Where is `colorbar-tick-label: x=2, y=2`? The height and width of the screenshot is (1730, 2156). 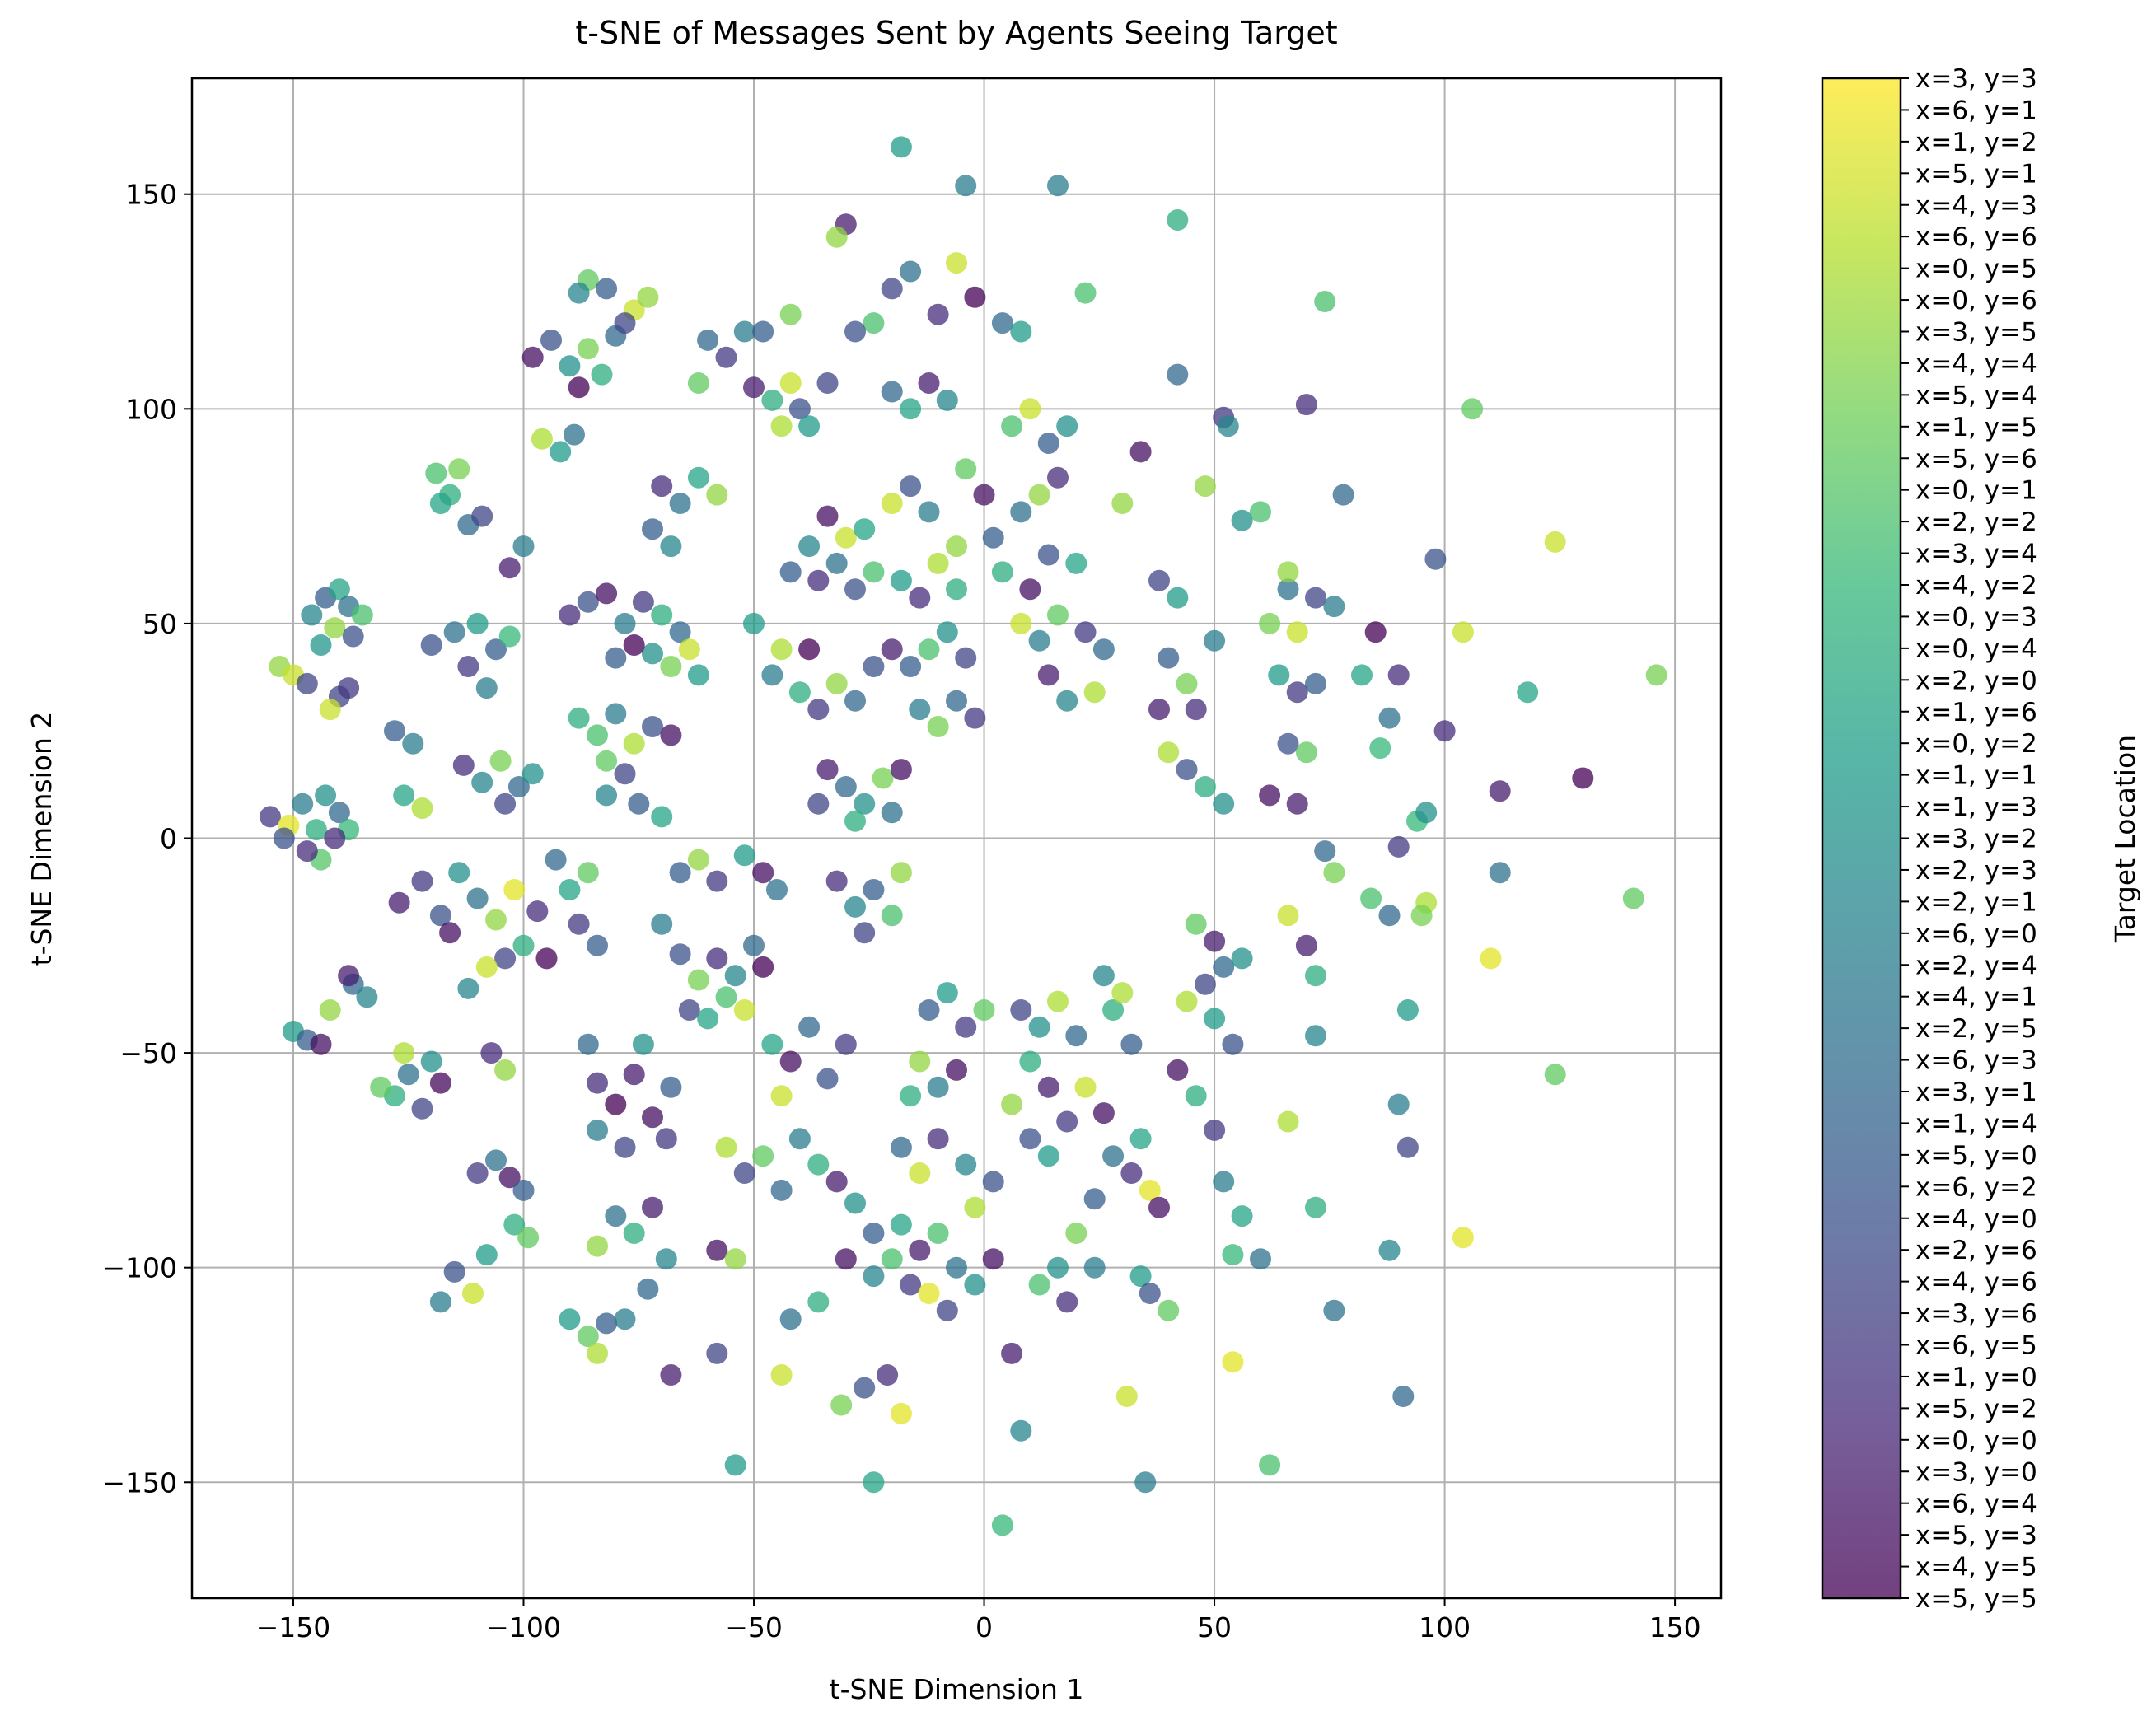 colorbar-tick-label: x=2, y=2 is located at coordinates (1976, 522).